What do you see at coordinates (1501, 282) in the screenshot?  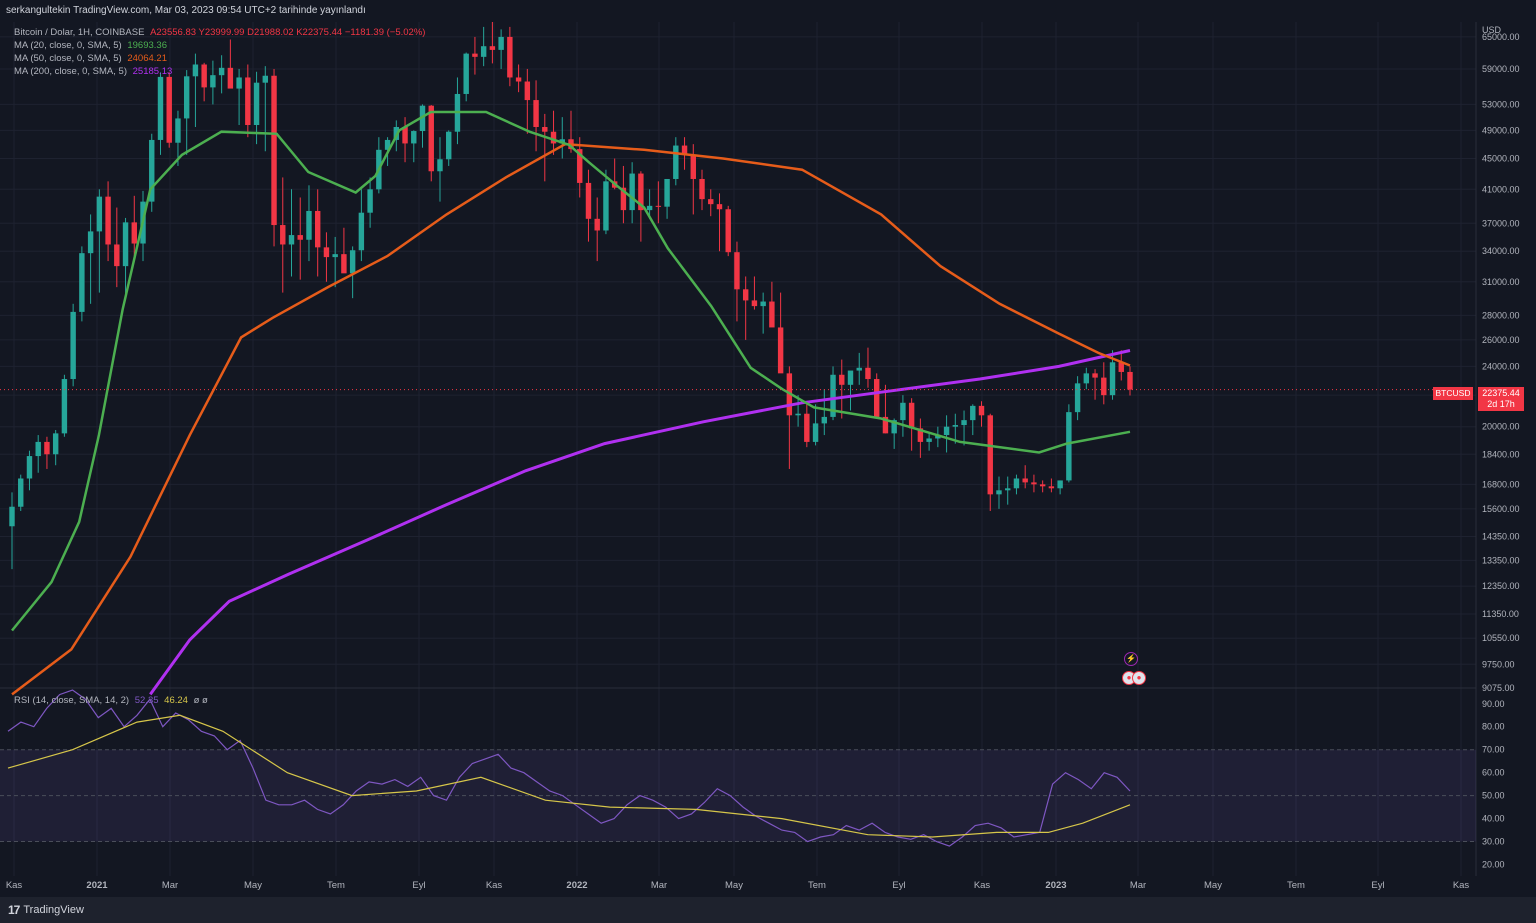 I see `y-tick-label: 31000.00` at bounding box center [1501, 282].